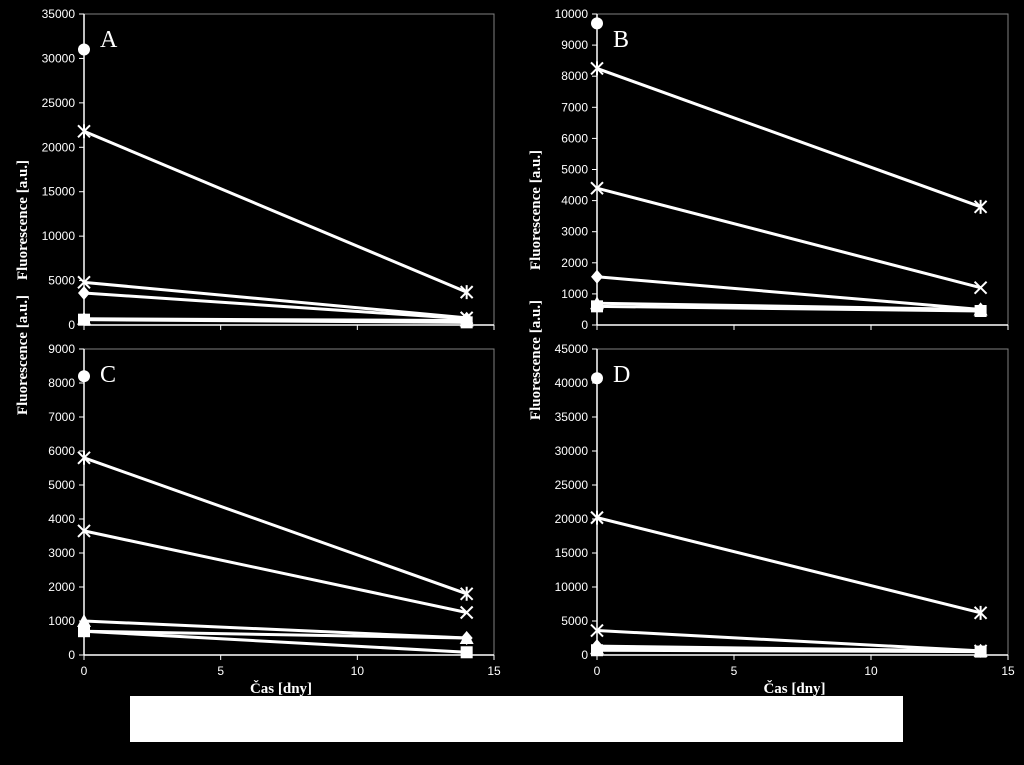 This screenshot has height=765, width=1024. I want to click on panel-b-circle-point, so click(597, 23).